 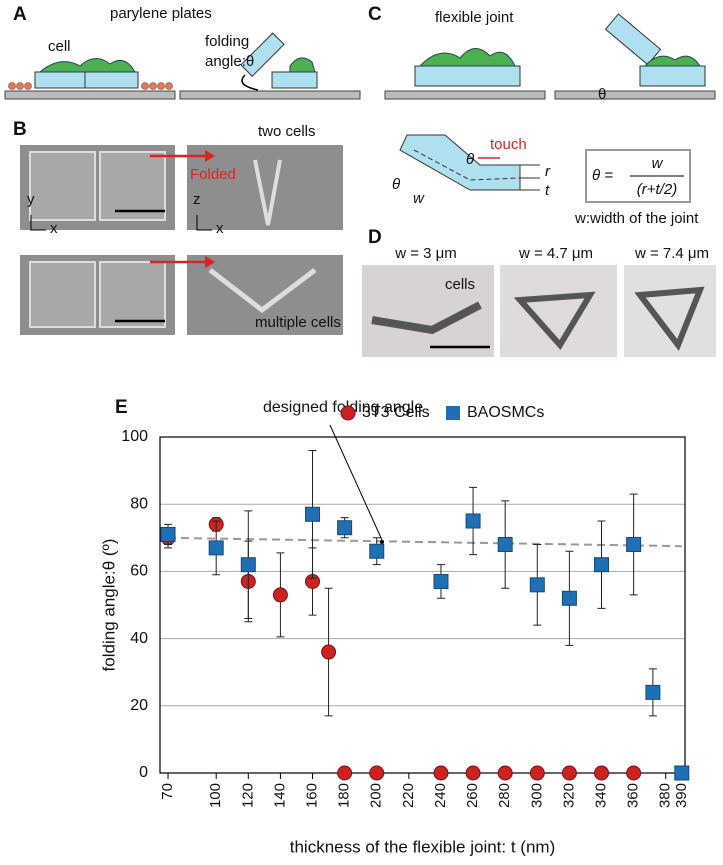 What do you see at coordinates (134, 436) in the screenshot?
I see `y-tick-label: 100` at bounding box center [134, 436].